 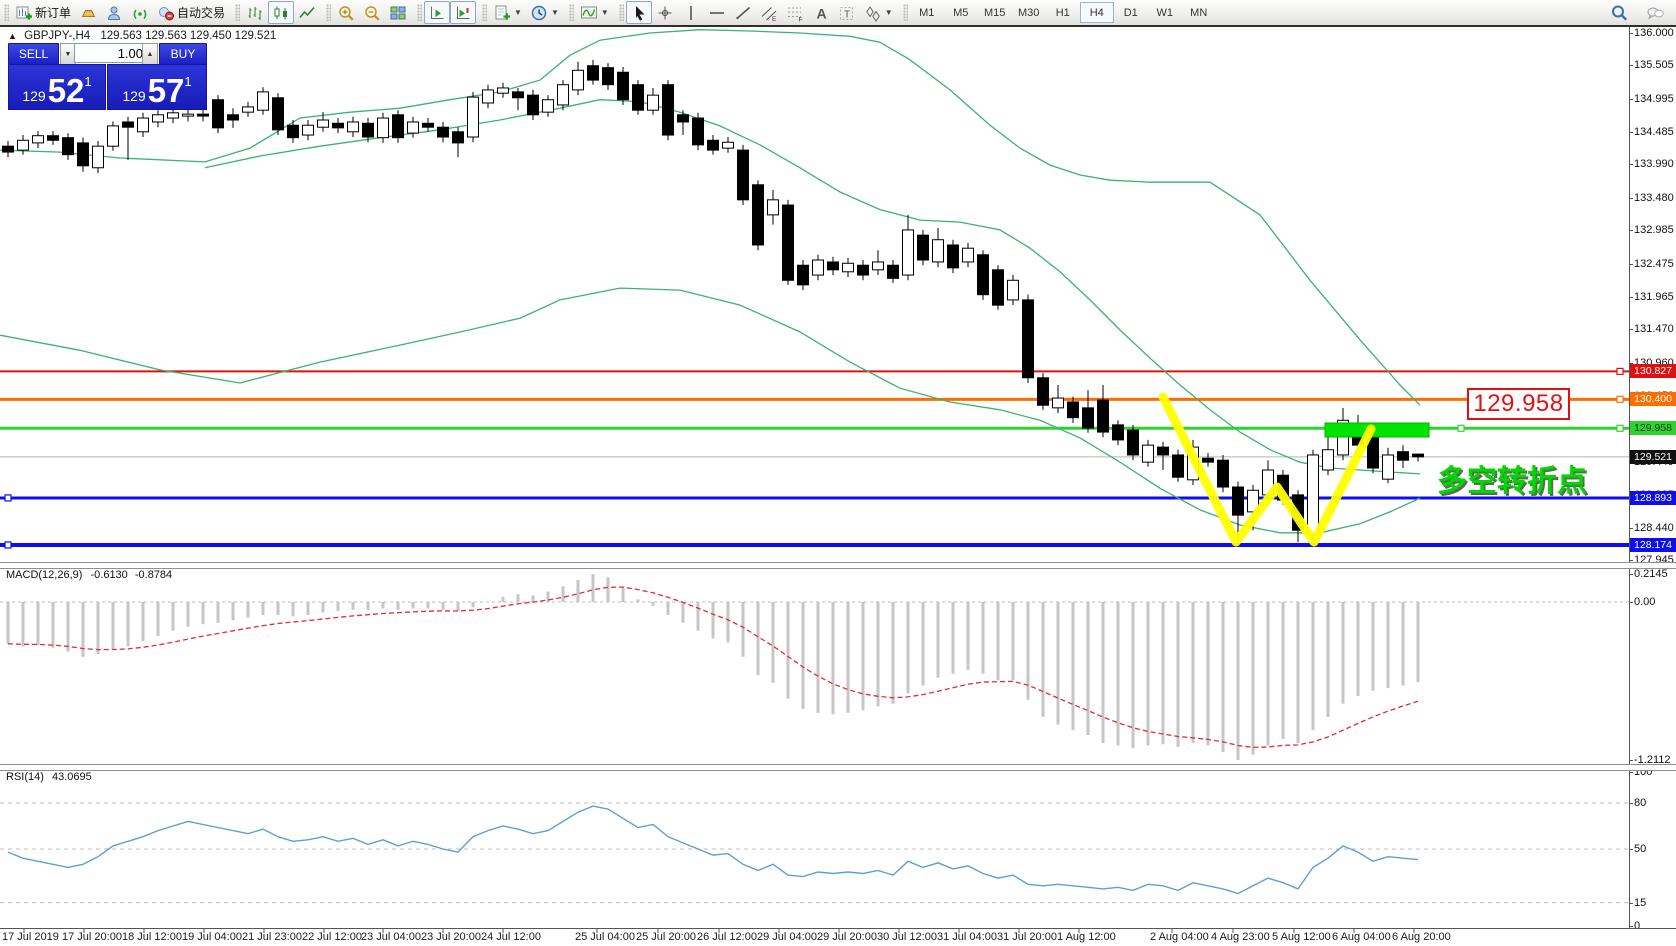 I want to click on toolbar-group-chart-type, so click(x=276, y=12).